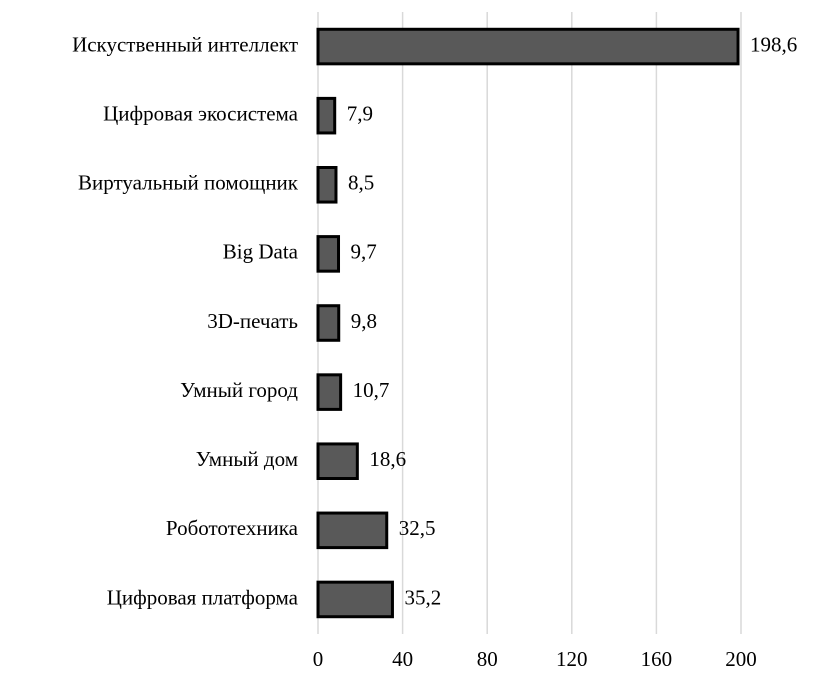 The width and height of the screenshot is (817, 677). I want to click on y-tick-label: Умный город, so click(239, 390).